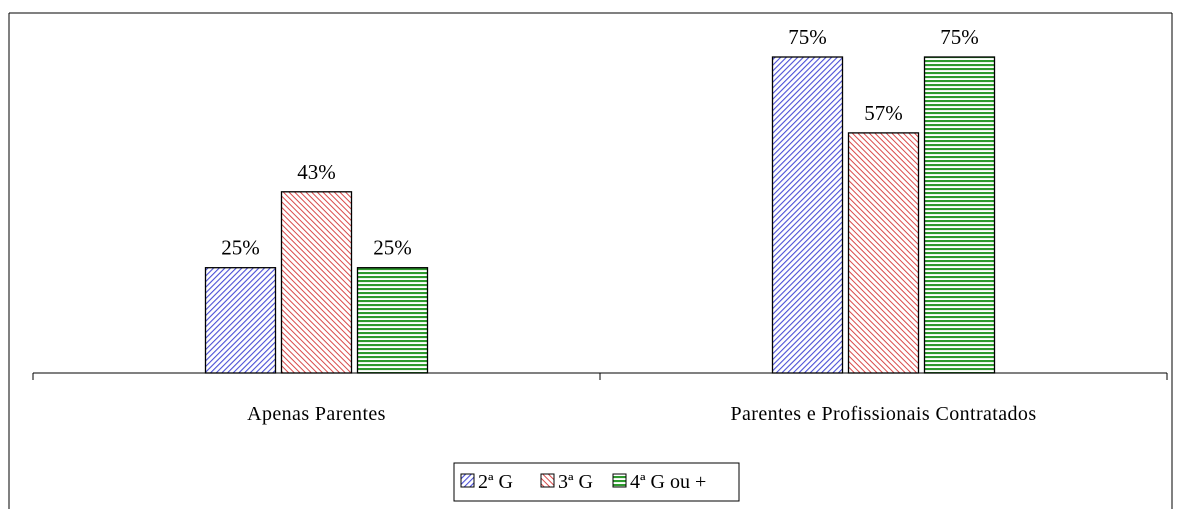 This screenshot has height=509, width=1181. Describe the element at coordinates (575, 482) in the screenshot. I see `legend-label-2: 3ª G` at that location.